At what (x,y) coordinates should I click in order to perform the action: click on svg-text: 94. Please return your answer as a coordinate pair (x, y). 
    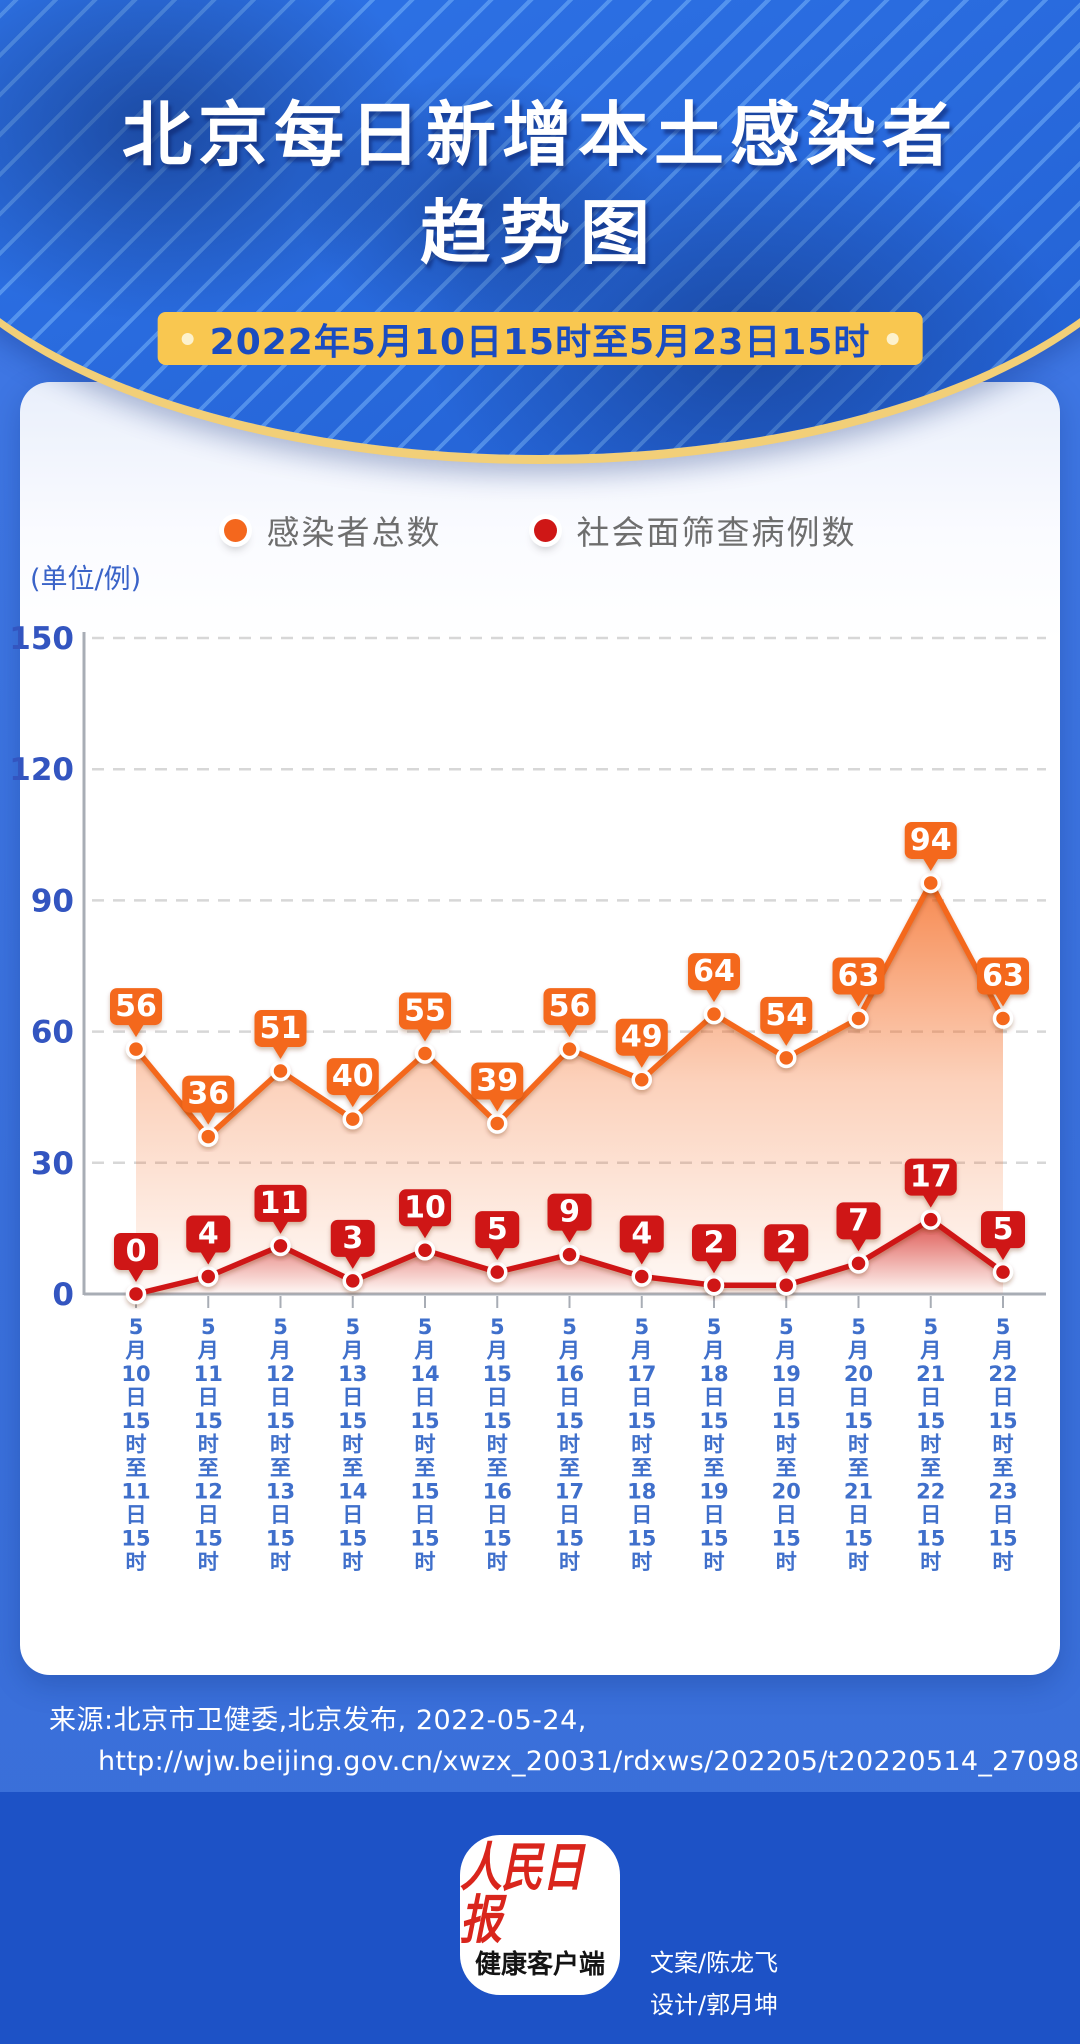
    Looking at the image, I should click on (931, 840).